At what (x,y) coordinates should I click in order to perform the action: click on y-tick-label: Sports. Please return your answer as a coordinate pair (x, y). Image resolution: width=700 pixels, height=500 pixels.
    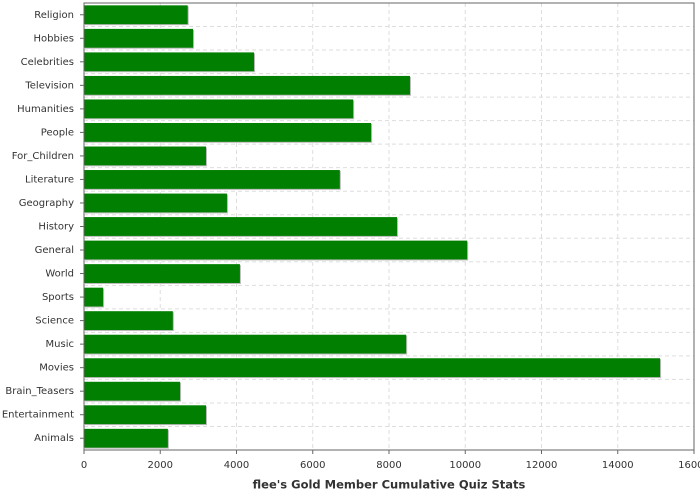
    Looking at the image, I should click on (58, 297).